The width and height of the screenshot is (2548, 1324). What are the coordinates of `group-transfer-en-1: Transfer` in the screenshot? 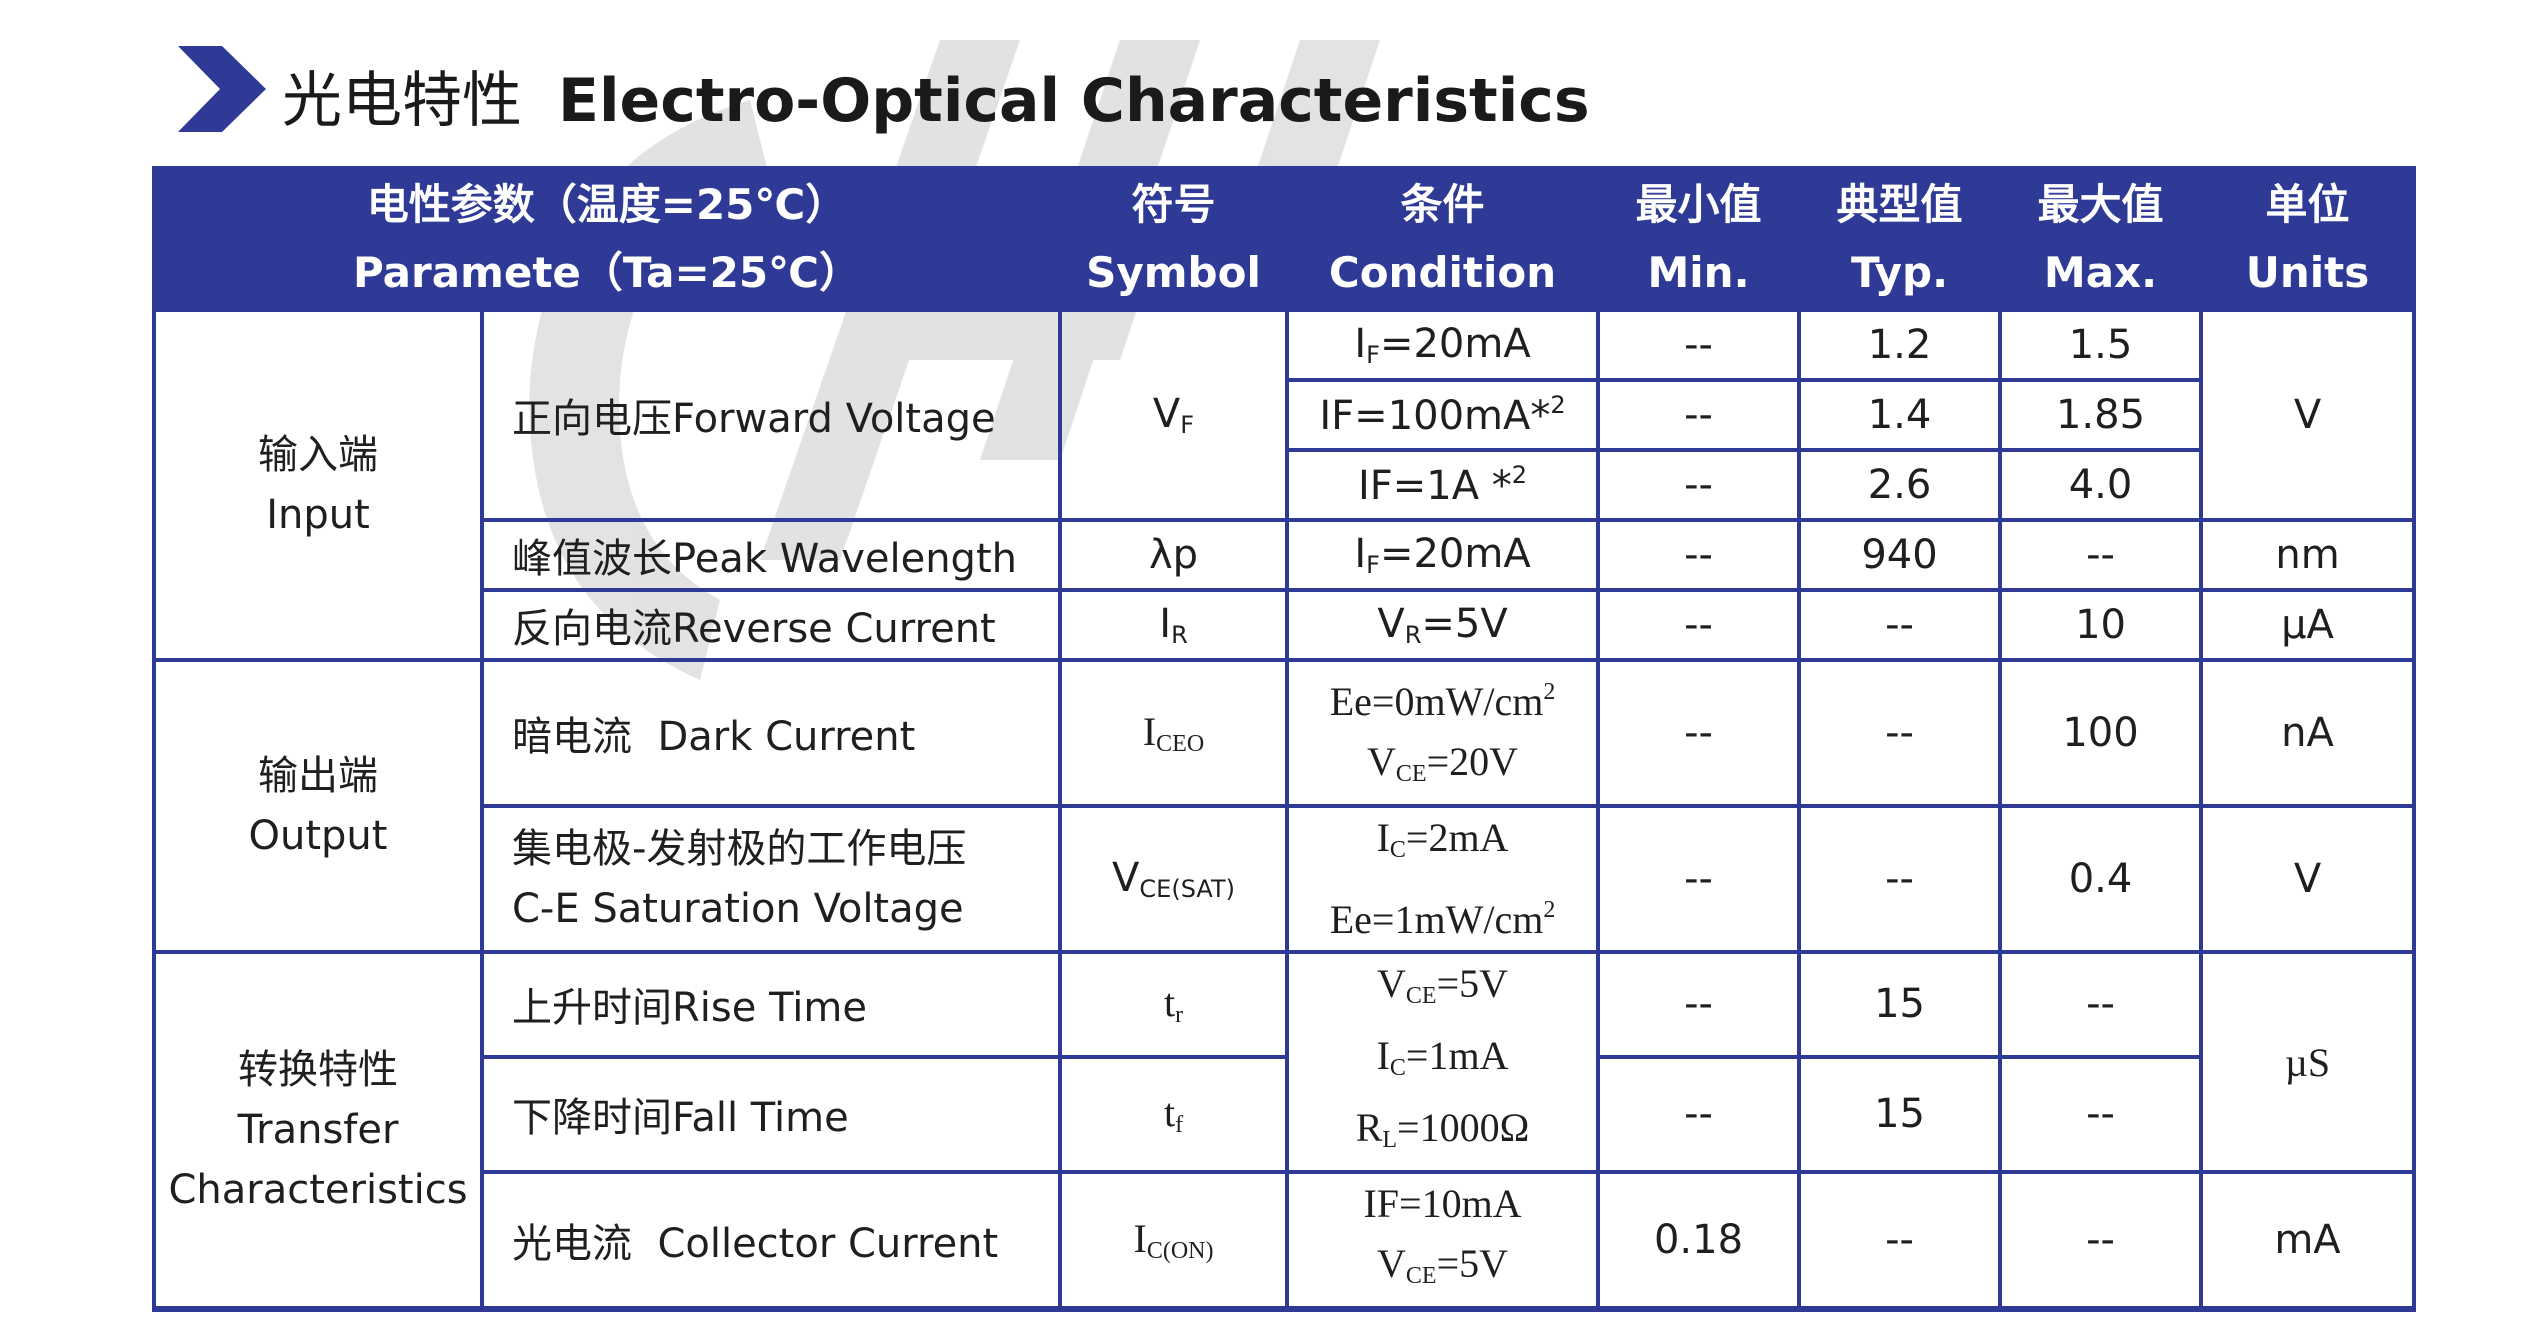 It's located at (318, 1130).